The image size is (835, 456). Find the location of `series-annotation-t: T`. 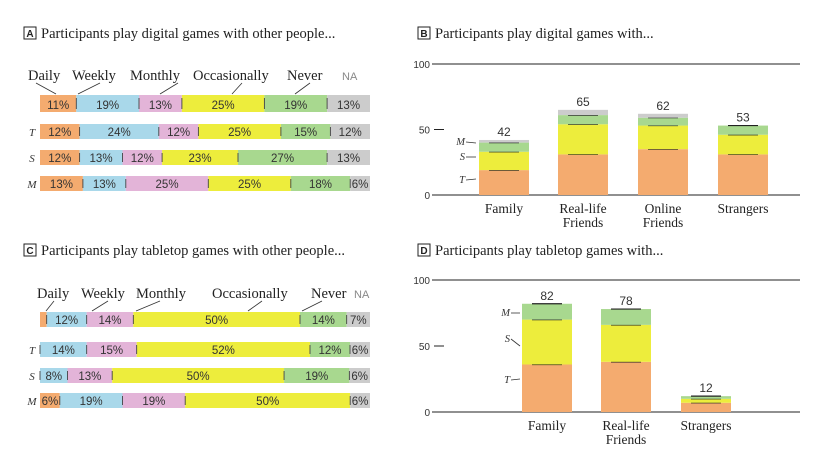

series-annotation-t: T is located at coordinates (468, 180).